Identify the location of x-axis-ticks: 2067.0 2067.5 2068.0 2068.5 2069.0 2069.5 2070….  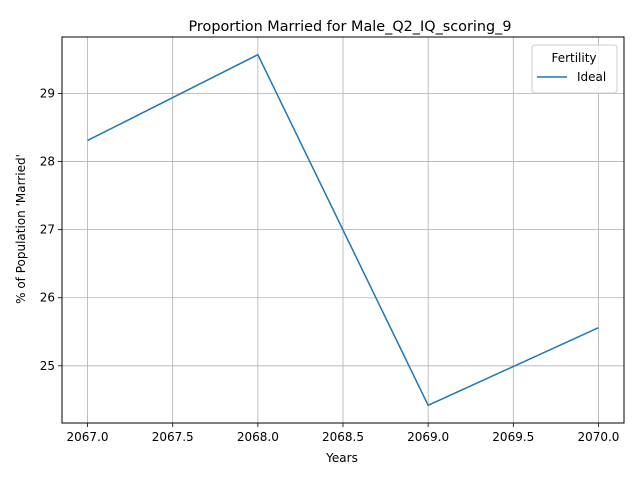
(343, 433).